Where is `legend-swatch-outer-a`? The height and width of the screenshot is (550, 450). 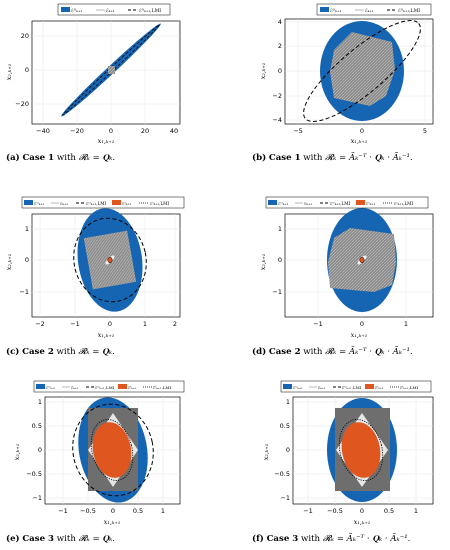
legend-swatch-outer-a is located at coordinates (65, 9).